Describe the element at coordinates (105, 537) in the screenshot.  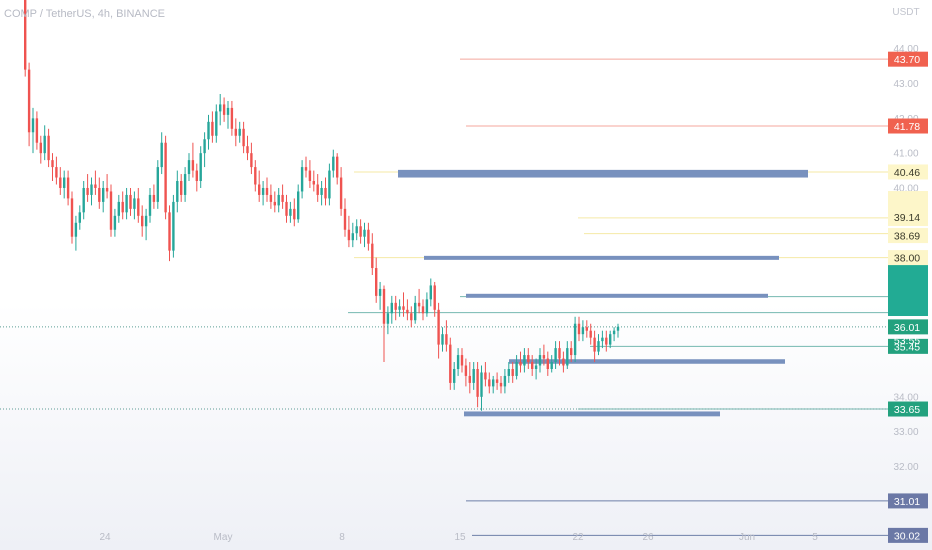
I see `time-tick-label: 24` at that location.